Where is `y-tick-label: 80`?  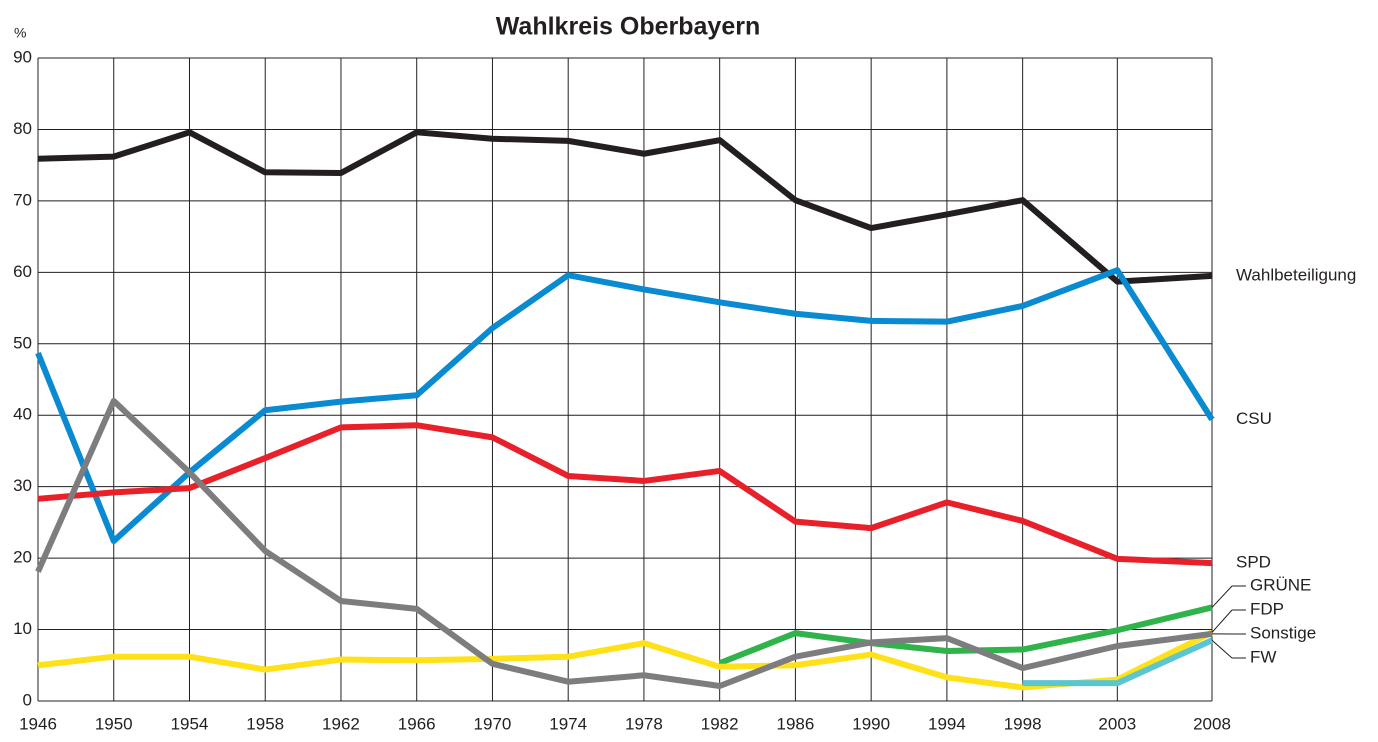
y-tick-label: 80 is located at coordinates (22, 128).